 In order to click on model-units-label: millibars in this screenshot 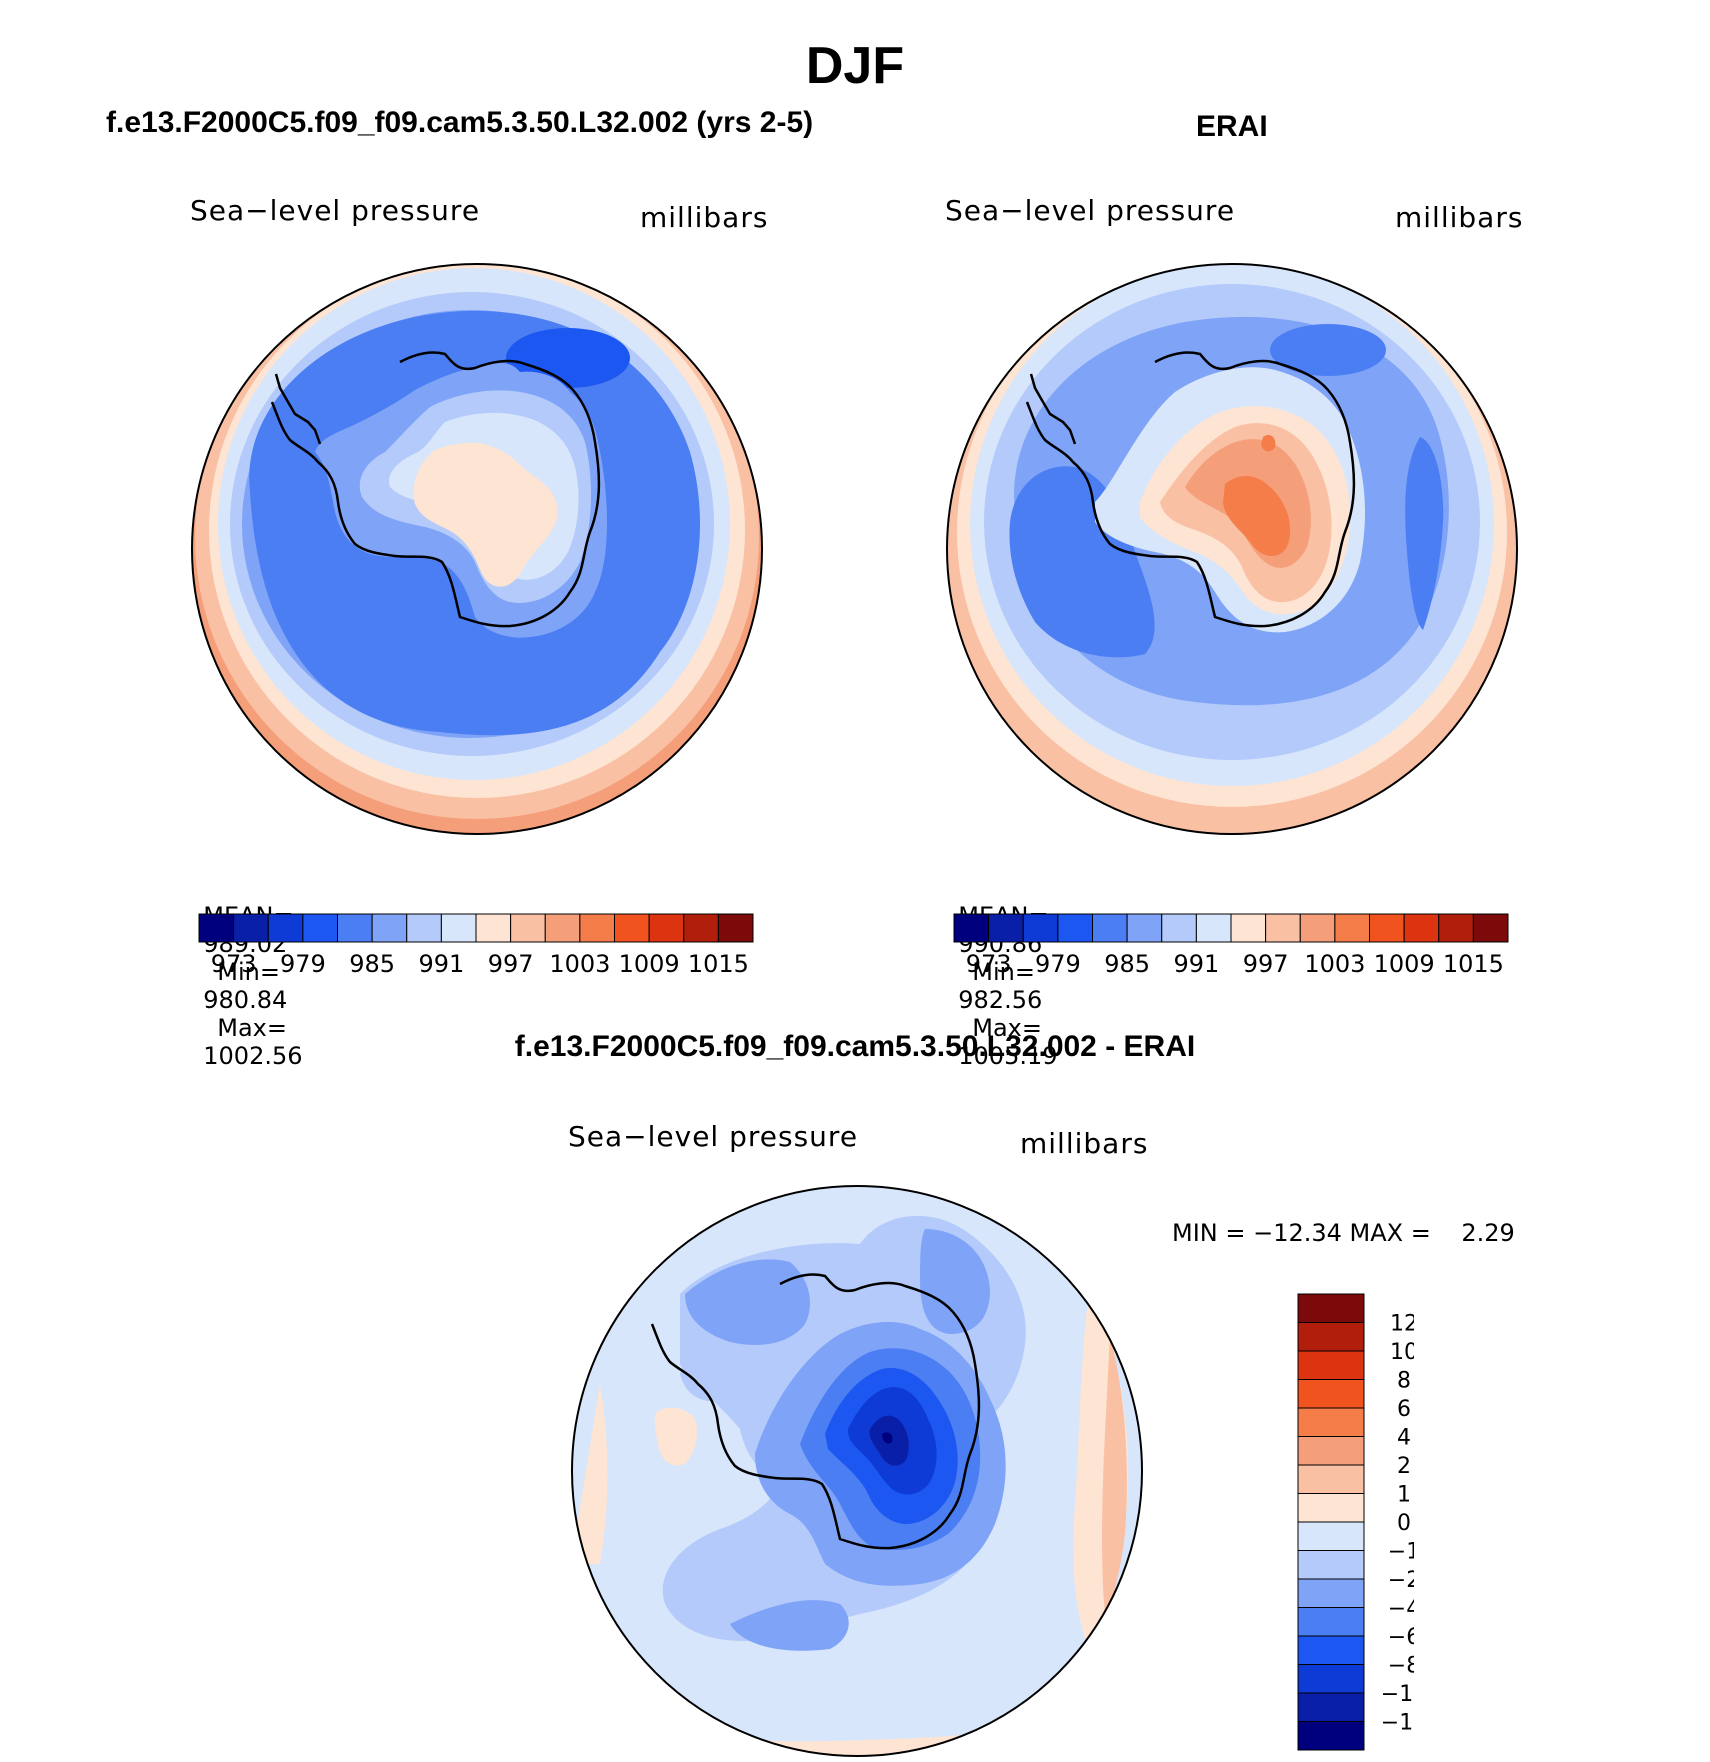, I will do `click(704, 217)`.